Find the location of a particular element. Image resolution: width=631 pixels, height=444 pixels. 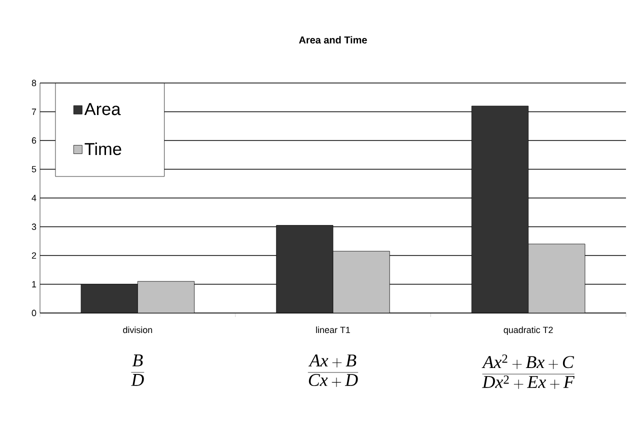

legend-label: Time is located at coordinates (103, 149).